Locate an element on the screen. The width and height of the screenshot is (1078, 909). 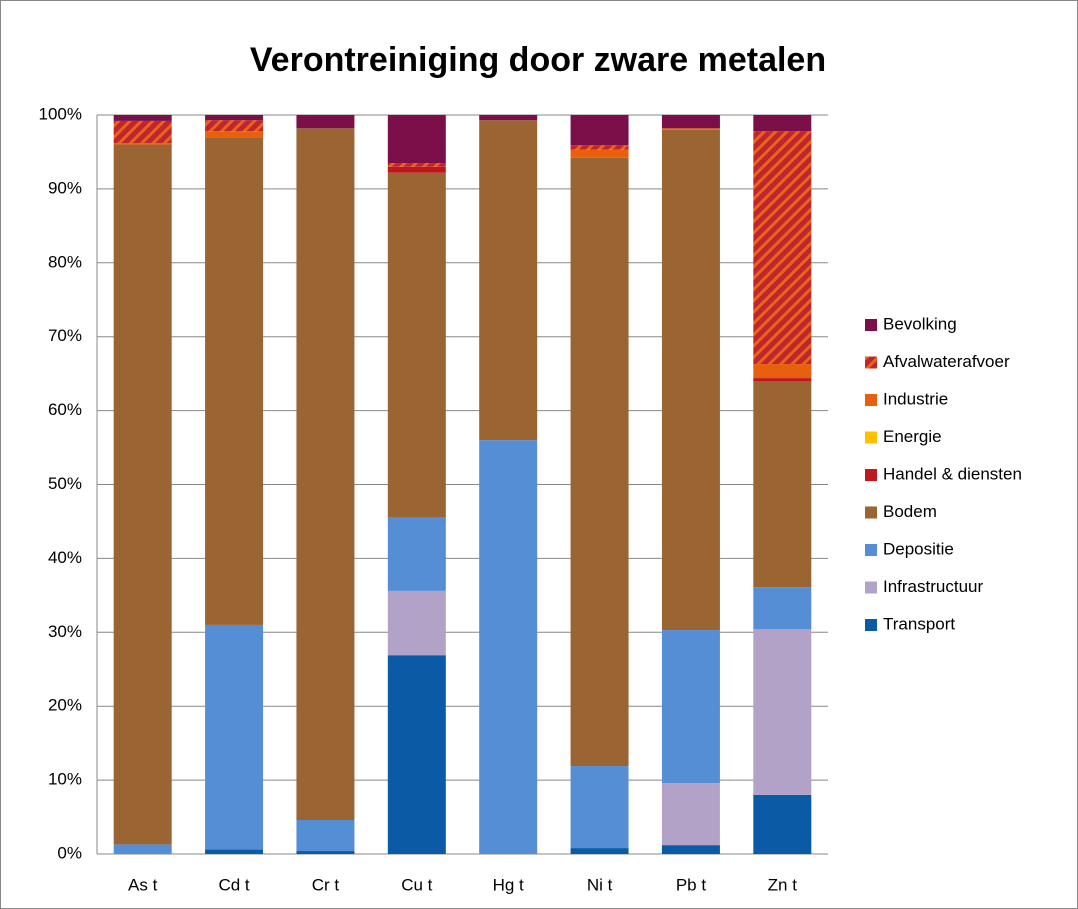
y-tick-label: 0% is located at coordinates (69, 852).